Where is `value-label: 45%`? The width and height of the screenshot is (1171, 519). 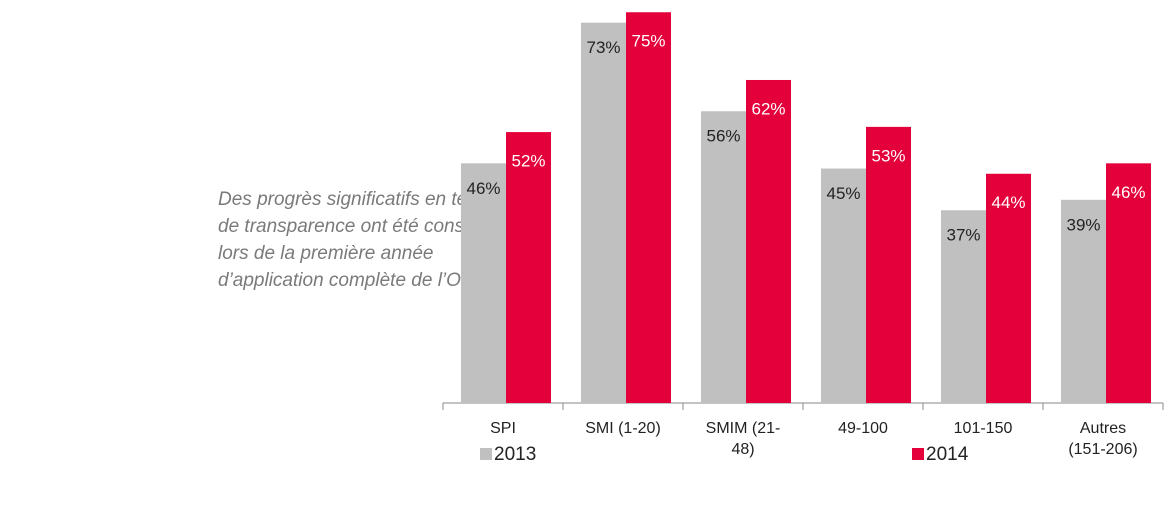
value-label: 45% is located at coordinates (843, 193).